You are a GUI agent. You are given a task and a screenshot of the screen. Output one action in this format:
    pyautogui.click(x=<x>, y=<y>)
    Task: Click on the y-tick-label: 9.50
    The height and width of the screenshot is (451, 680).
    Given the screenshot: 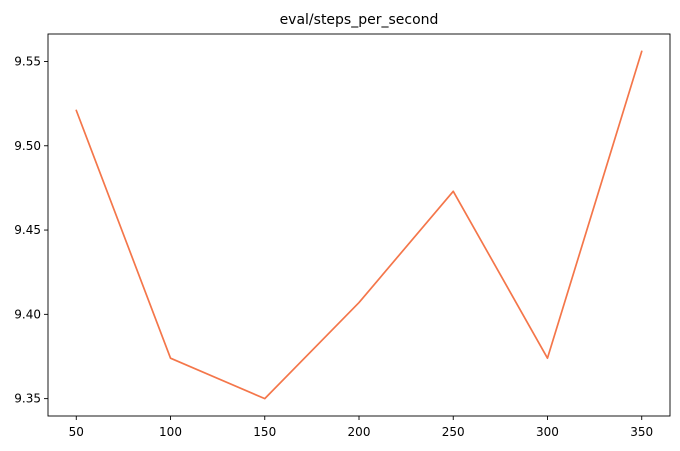 What is the action you would take?
    pyautogui.click(x=27, y=146)
    